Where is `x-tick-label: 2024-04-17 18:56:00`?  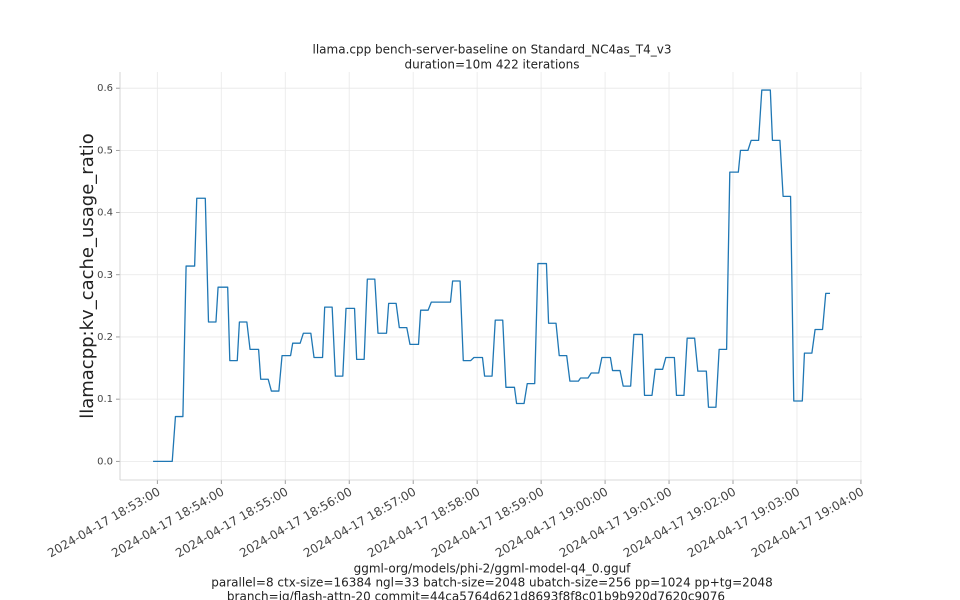 x-tick-label: 2024-04-17 18:56:00 is located at coordinates (295, 523).